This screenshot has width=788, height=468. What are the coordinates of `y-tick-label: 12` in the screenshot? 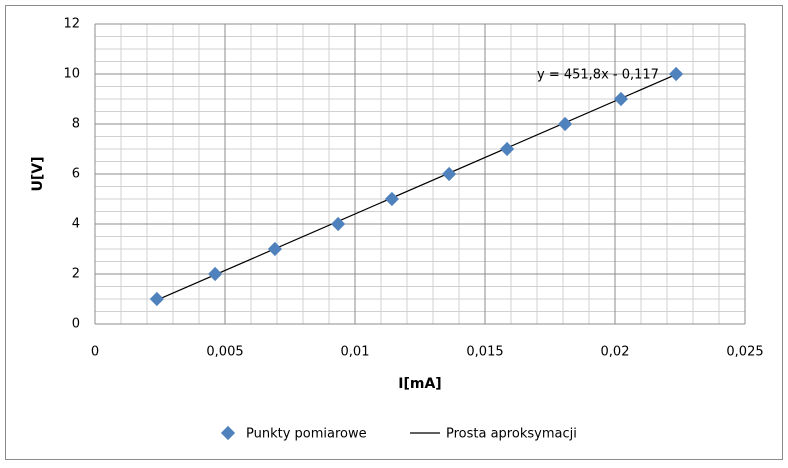 It's located at (71, 24).